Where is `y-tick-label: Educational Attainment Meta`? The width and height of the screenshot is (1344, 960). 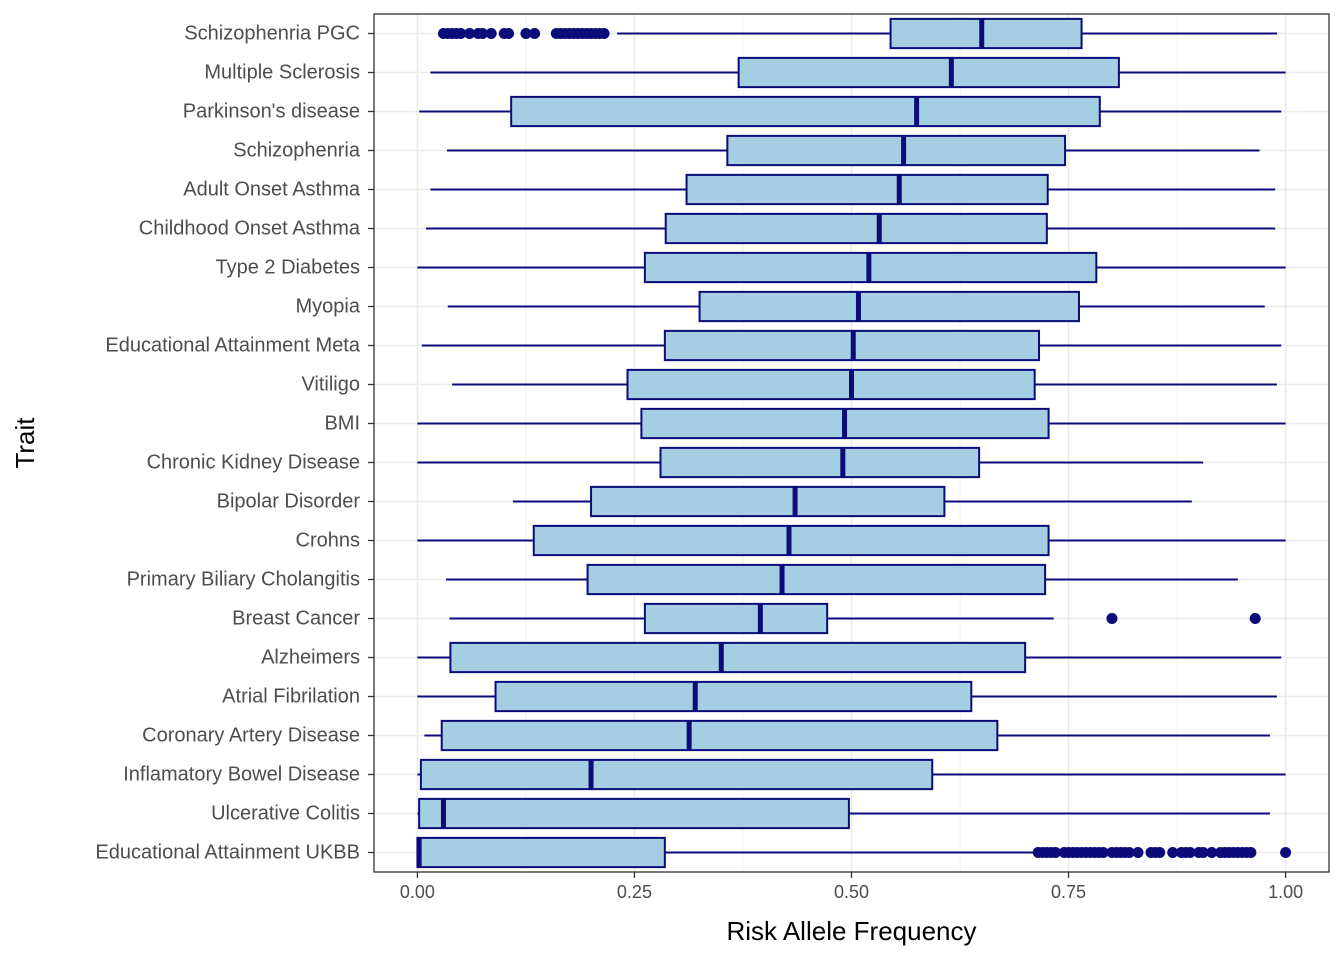
y-tick-label: Educational Attainment Meta is located at coordinates (232, 346).